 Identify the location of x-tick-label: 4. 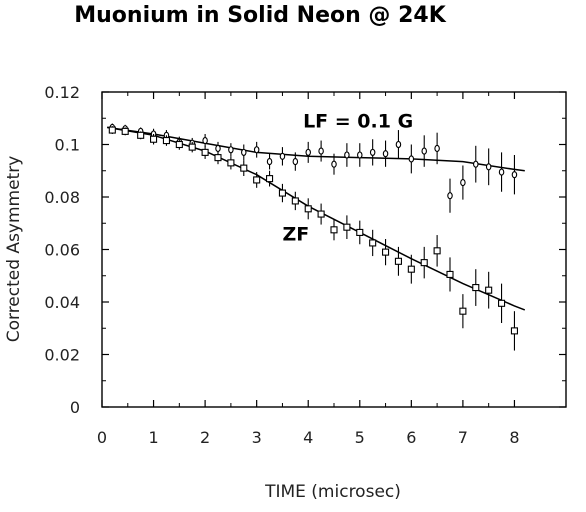
(308, 437).